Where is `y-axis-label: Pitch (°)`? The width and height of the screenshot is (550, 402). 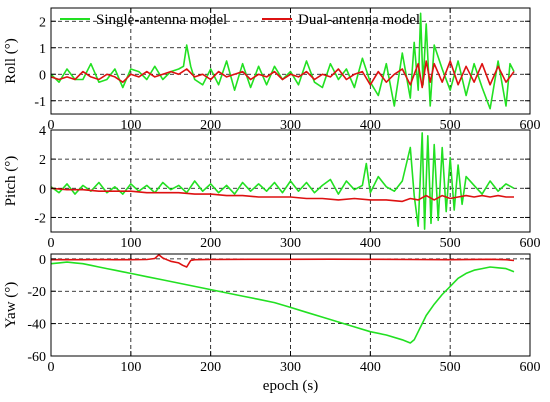 y-axis-label: Pitch (°) is located at coordinates (11, 181).